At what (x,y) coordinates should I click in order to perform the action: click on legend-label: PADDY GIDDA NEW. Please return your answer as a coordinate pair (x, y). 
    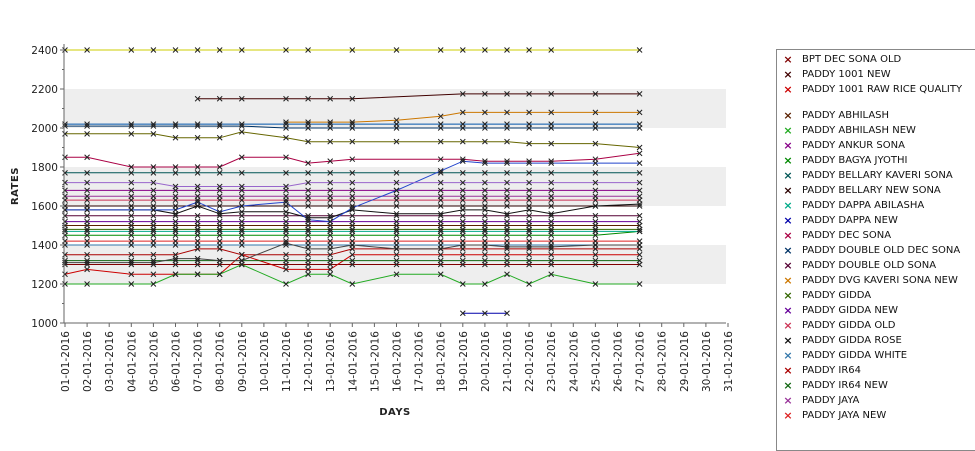
    Looking at the image, I should click on (850, 310).